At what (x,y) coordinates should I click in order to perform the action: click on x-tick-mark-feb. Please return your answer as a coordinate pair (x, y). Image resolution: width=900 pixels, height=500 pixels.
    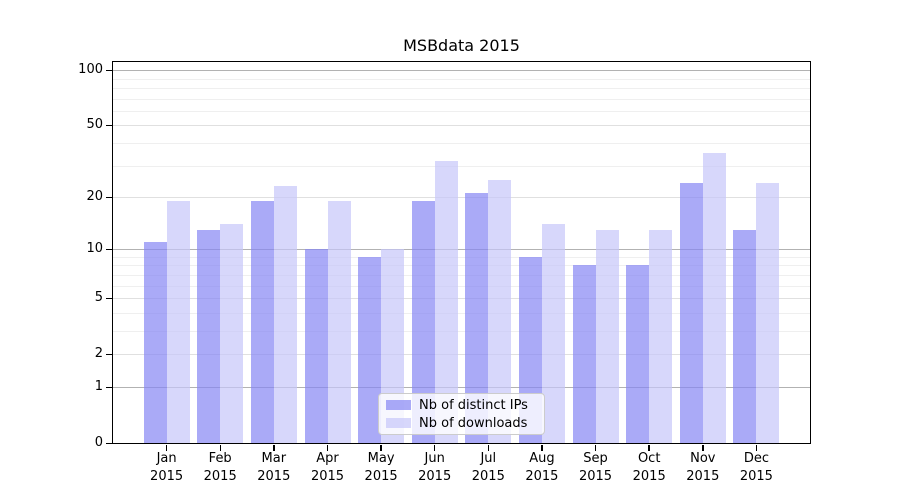
    Looking at the image, I should click on (220, 447).